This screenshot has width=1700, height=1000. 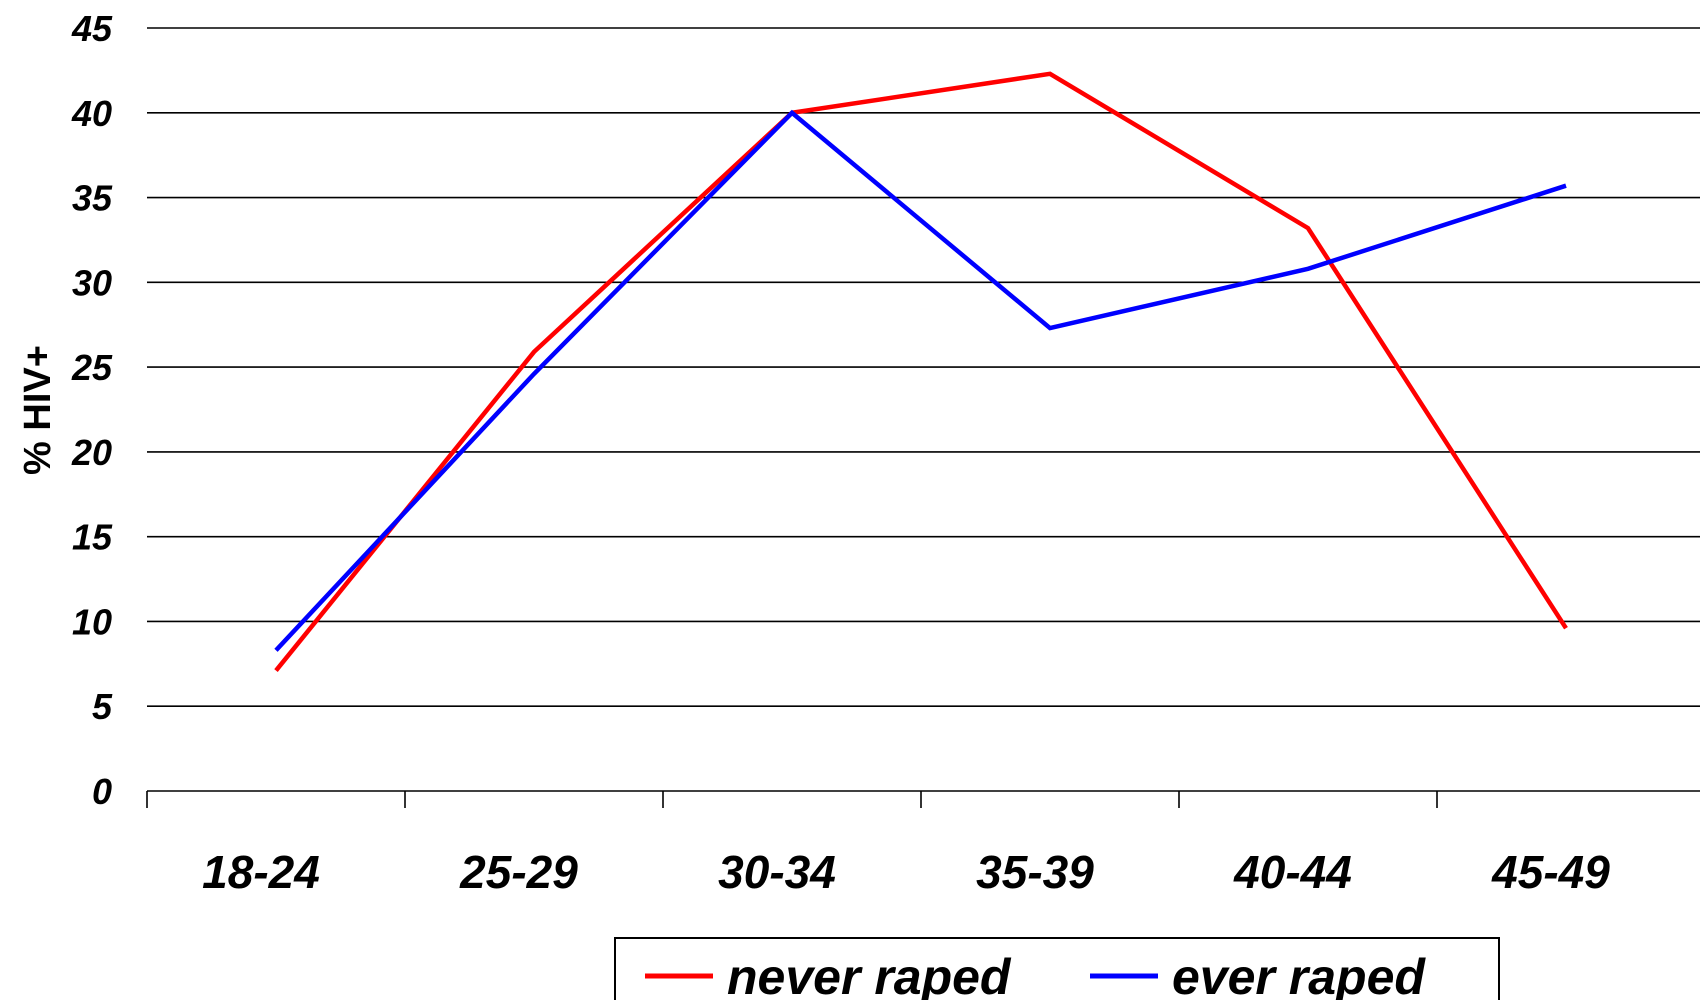 I want to click on y-tick-label: 15, so click(x=92, y=537).